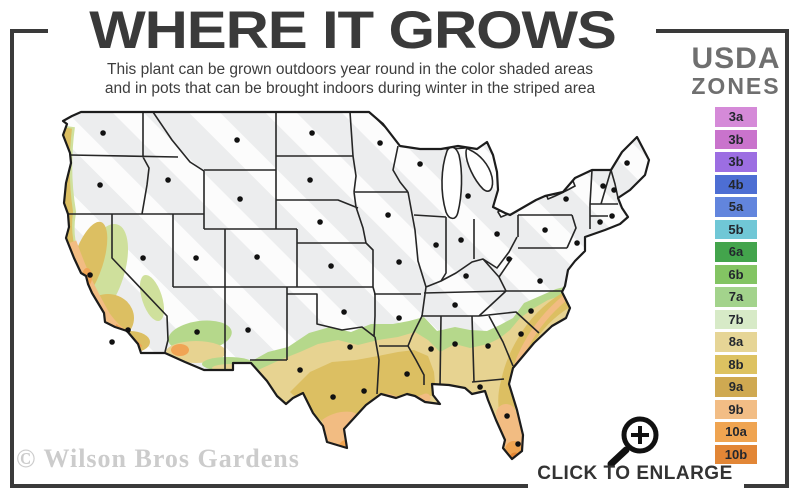  Describe the element at coordinates (269, 486) in the screenshot. I see `frame-bottom-left` at that location.